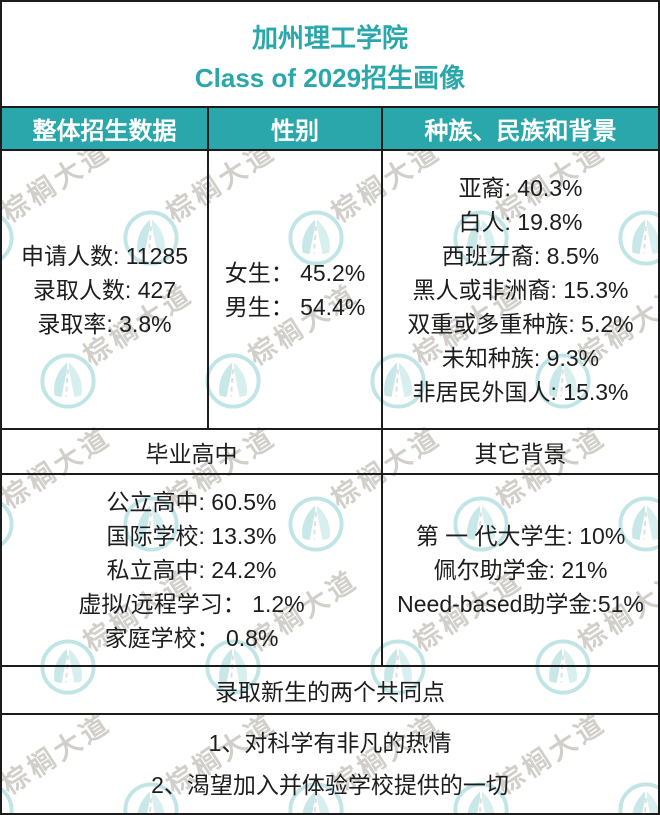 This screenshot has width=660, height=815. I want to click on stat-female: 女生： 45.2%, so click(295, 272).